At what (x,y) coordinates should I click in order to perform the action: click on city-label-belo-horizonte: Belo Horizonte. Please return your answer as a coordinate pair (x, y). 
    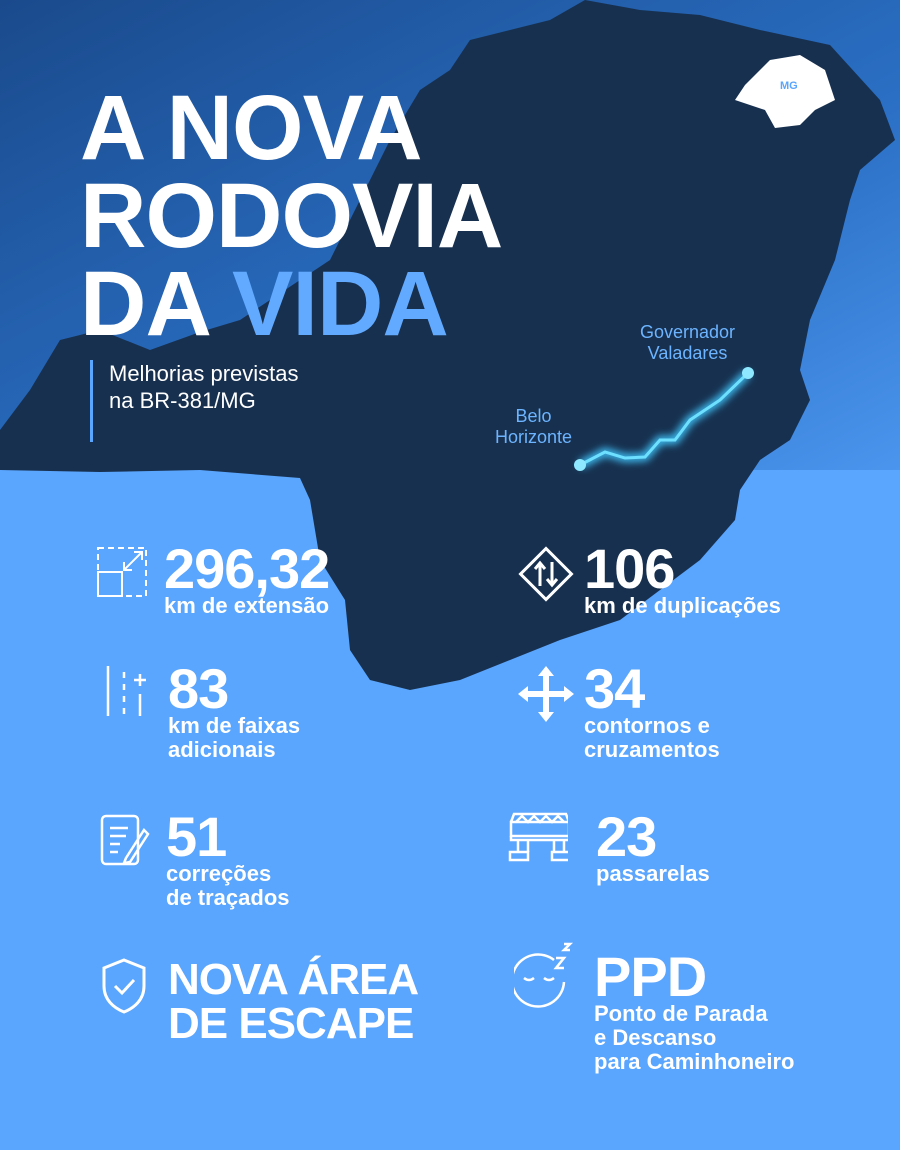
    Looking at the image, I should click on (534, 426).